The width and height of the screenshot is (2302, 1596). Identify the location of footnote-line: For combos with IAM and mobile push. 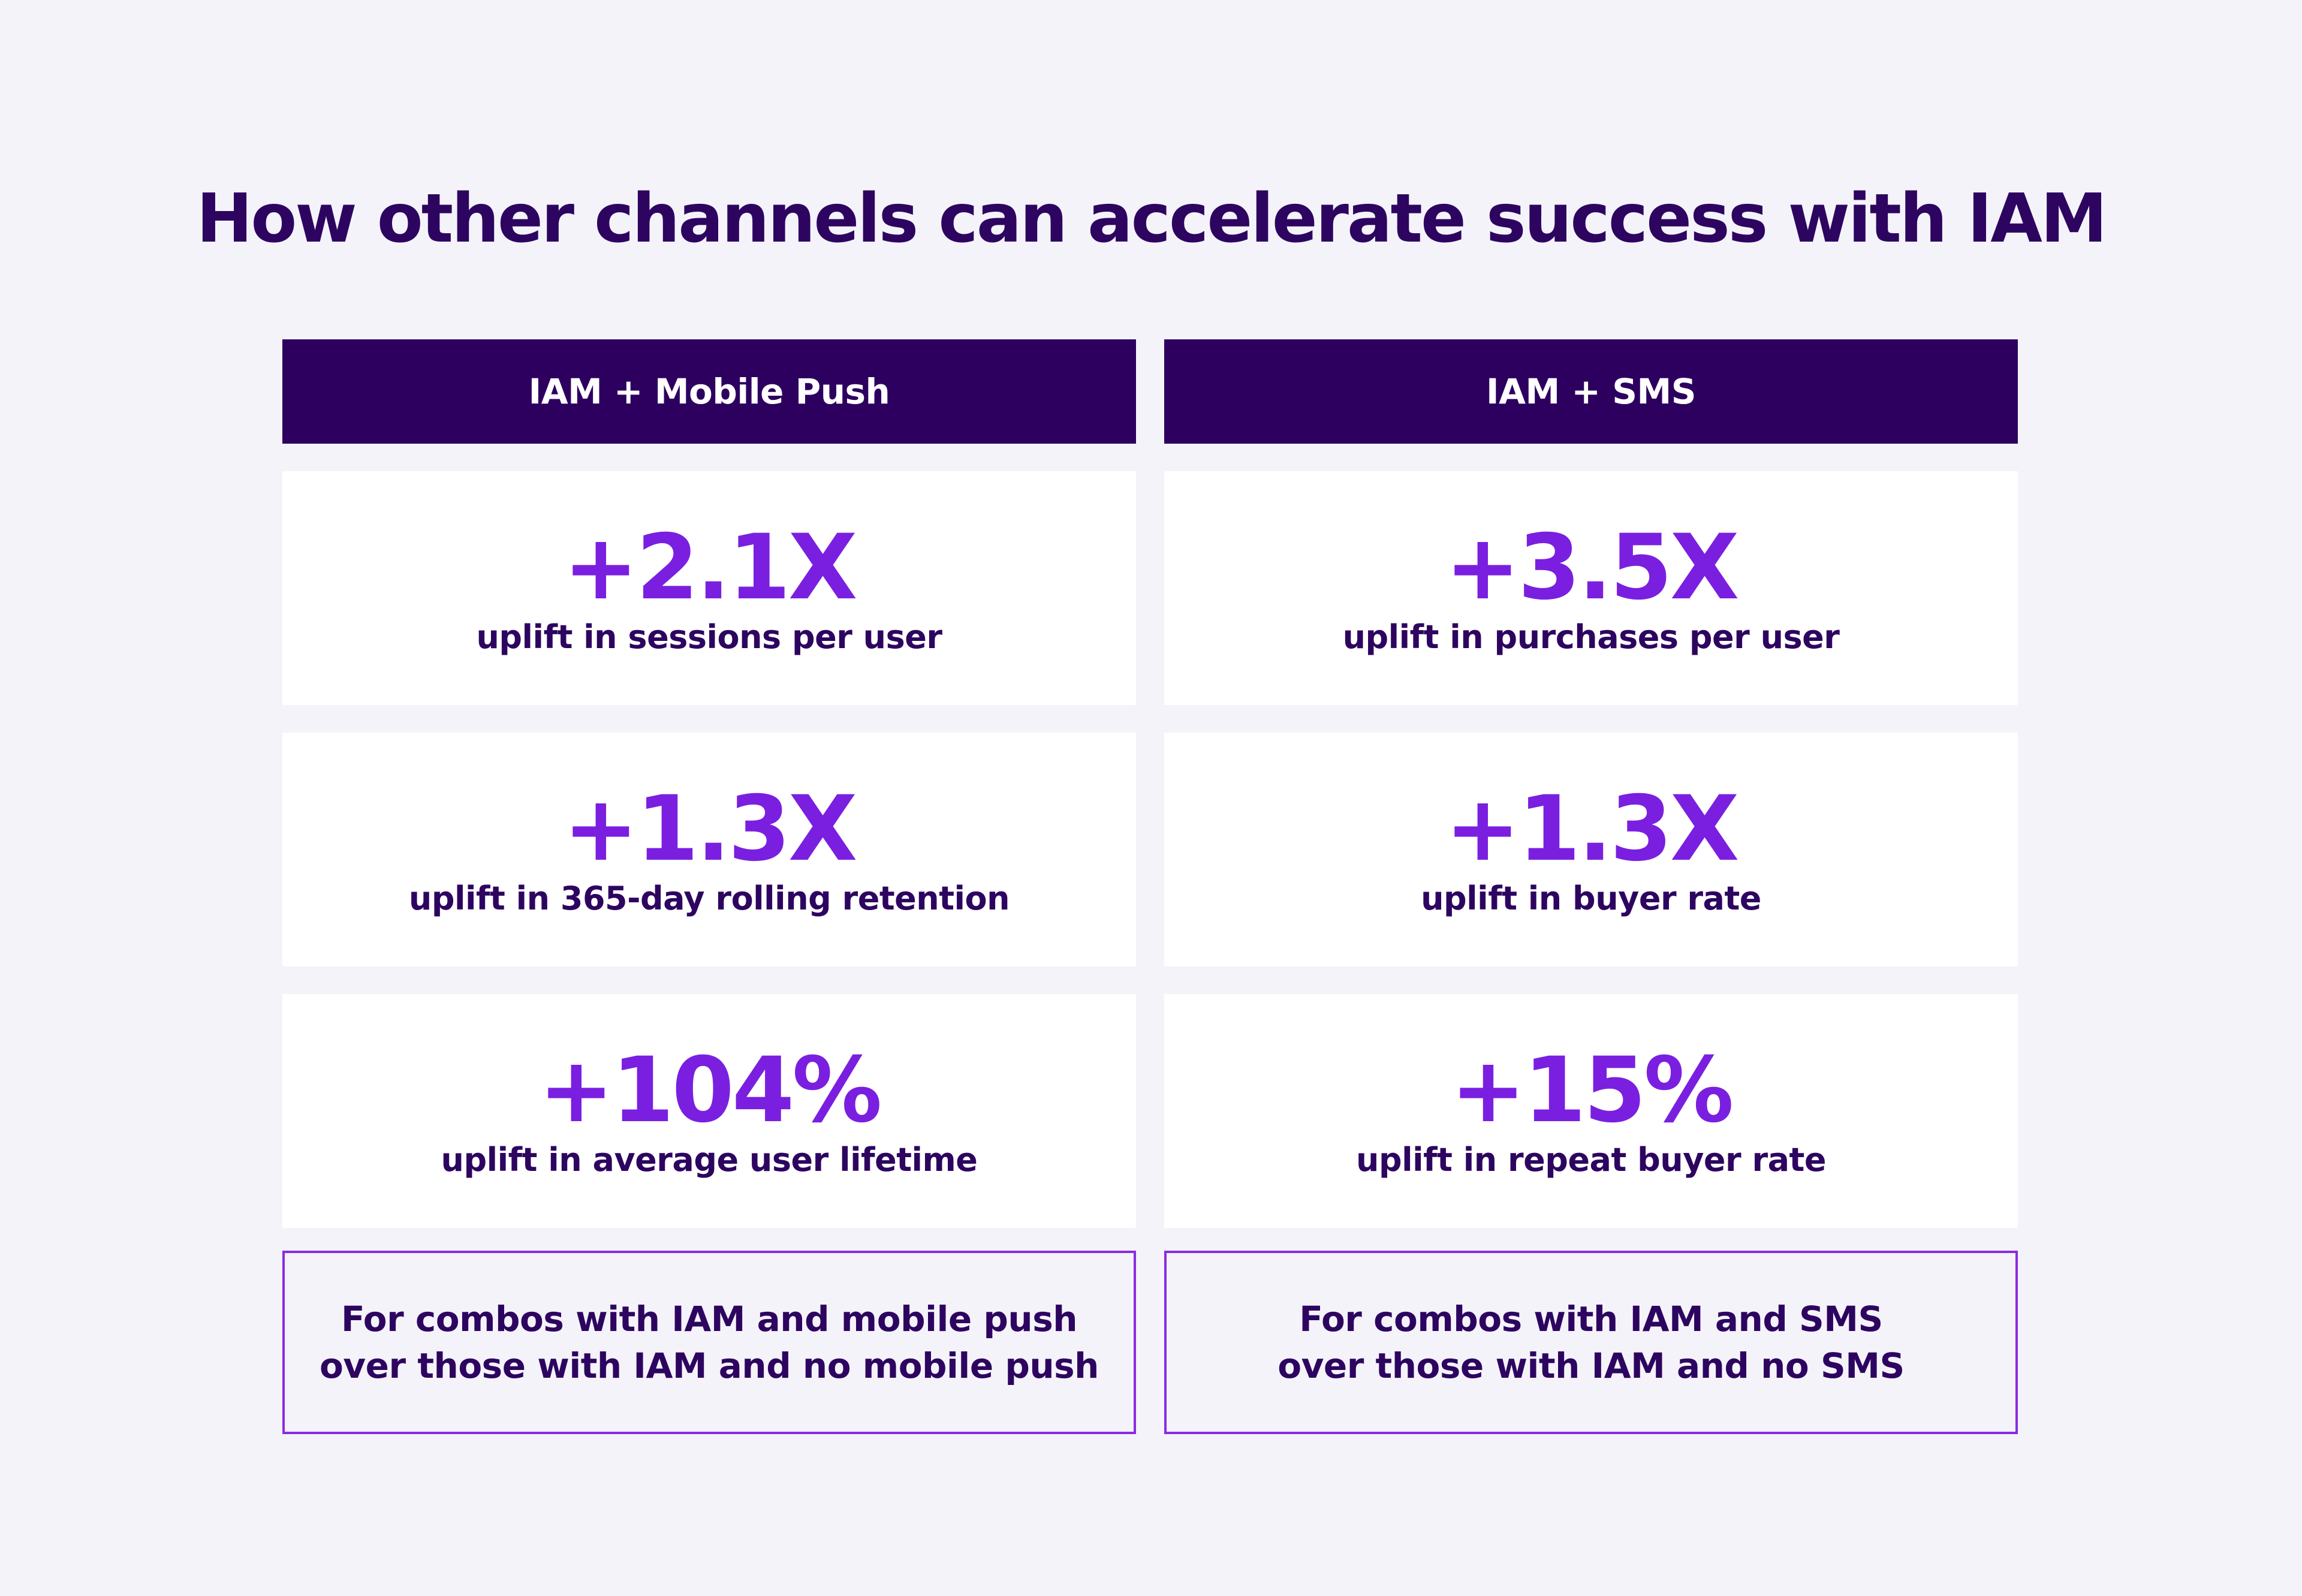
(709, 1319).